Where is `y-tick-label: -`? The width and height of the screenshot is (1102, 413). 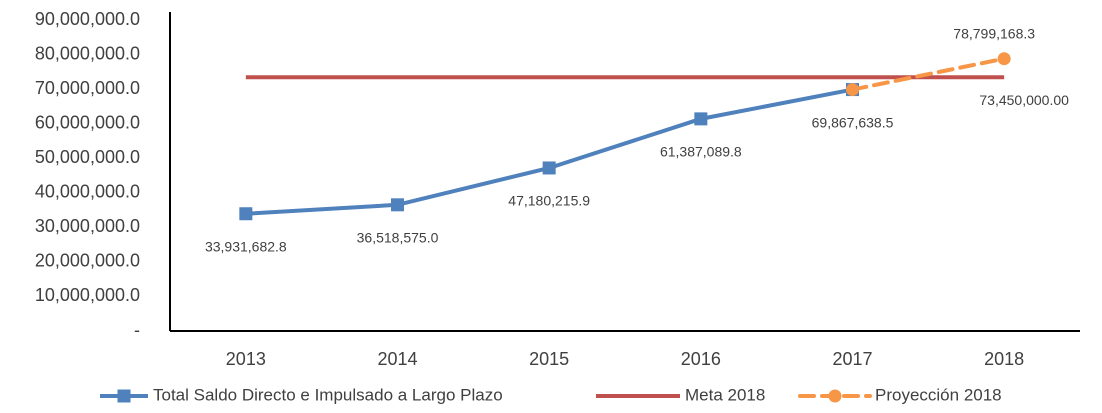 y-tick-label: - is located at coordinates (137, 330).